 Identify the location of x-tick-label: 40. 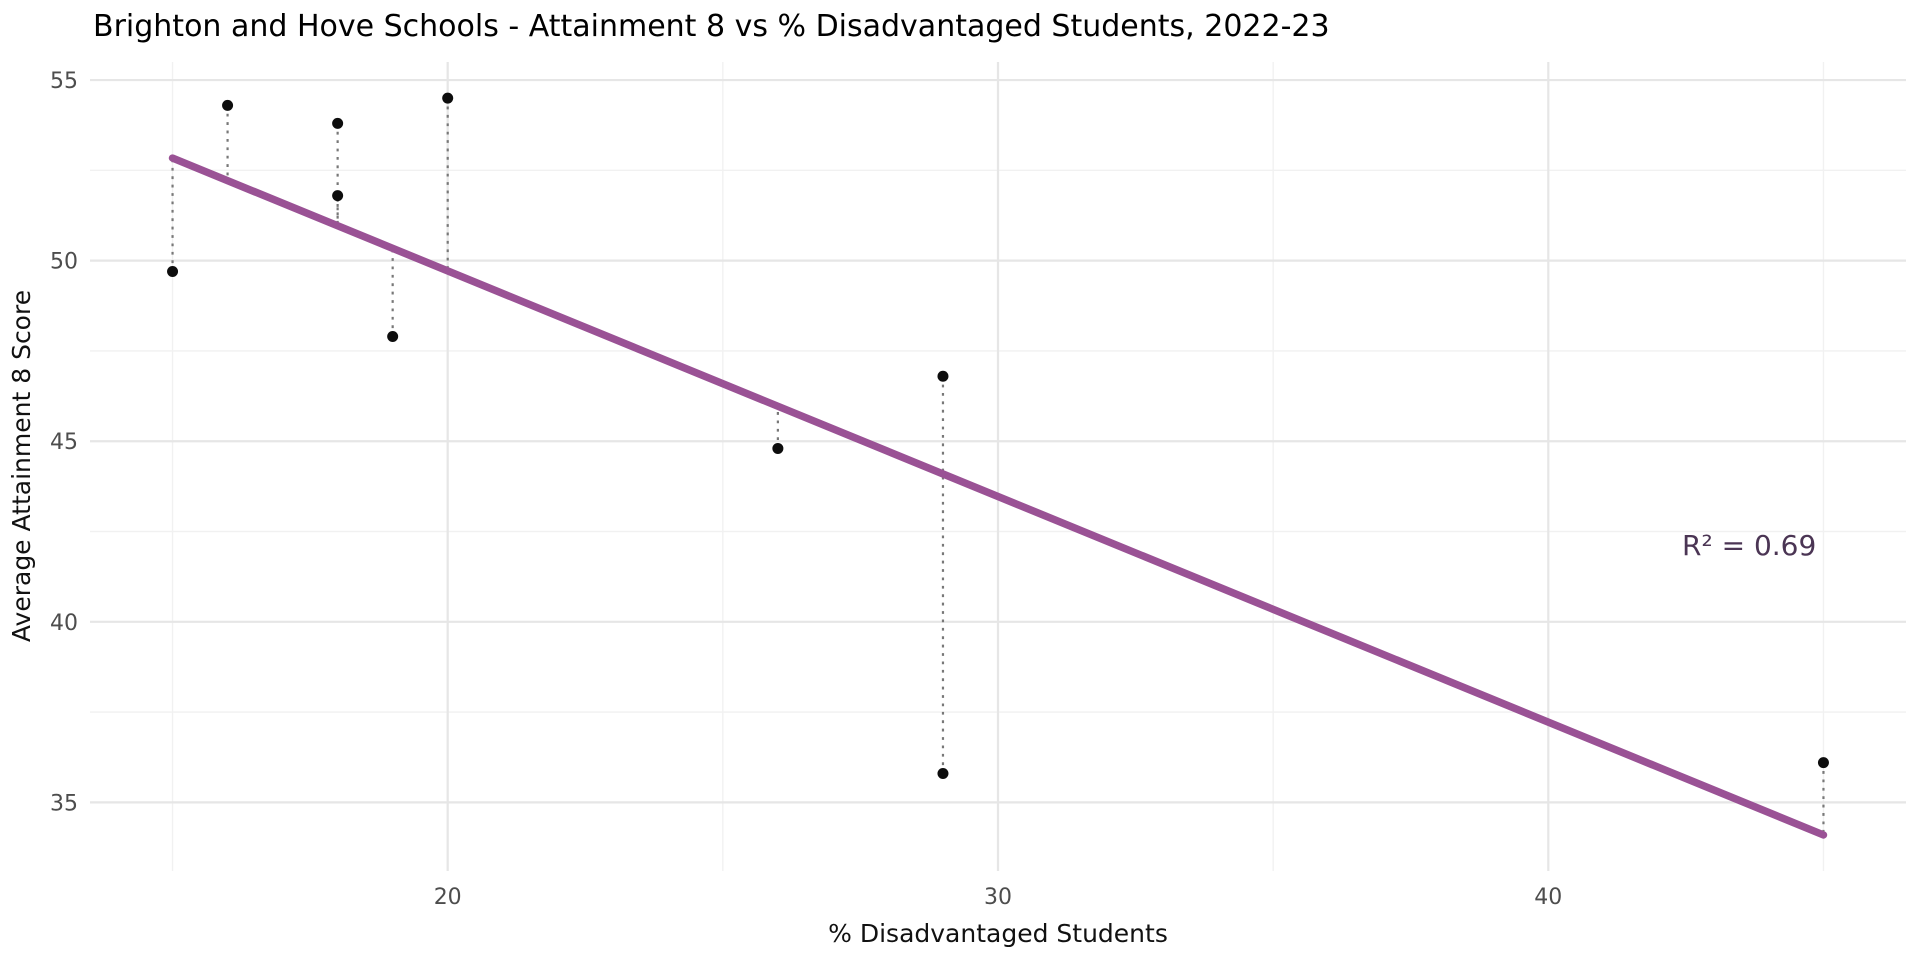
(1548, 897).